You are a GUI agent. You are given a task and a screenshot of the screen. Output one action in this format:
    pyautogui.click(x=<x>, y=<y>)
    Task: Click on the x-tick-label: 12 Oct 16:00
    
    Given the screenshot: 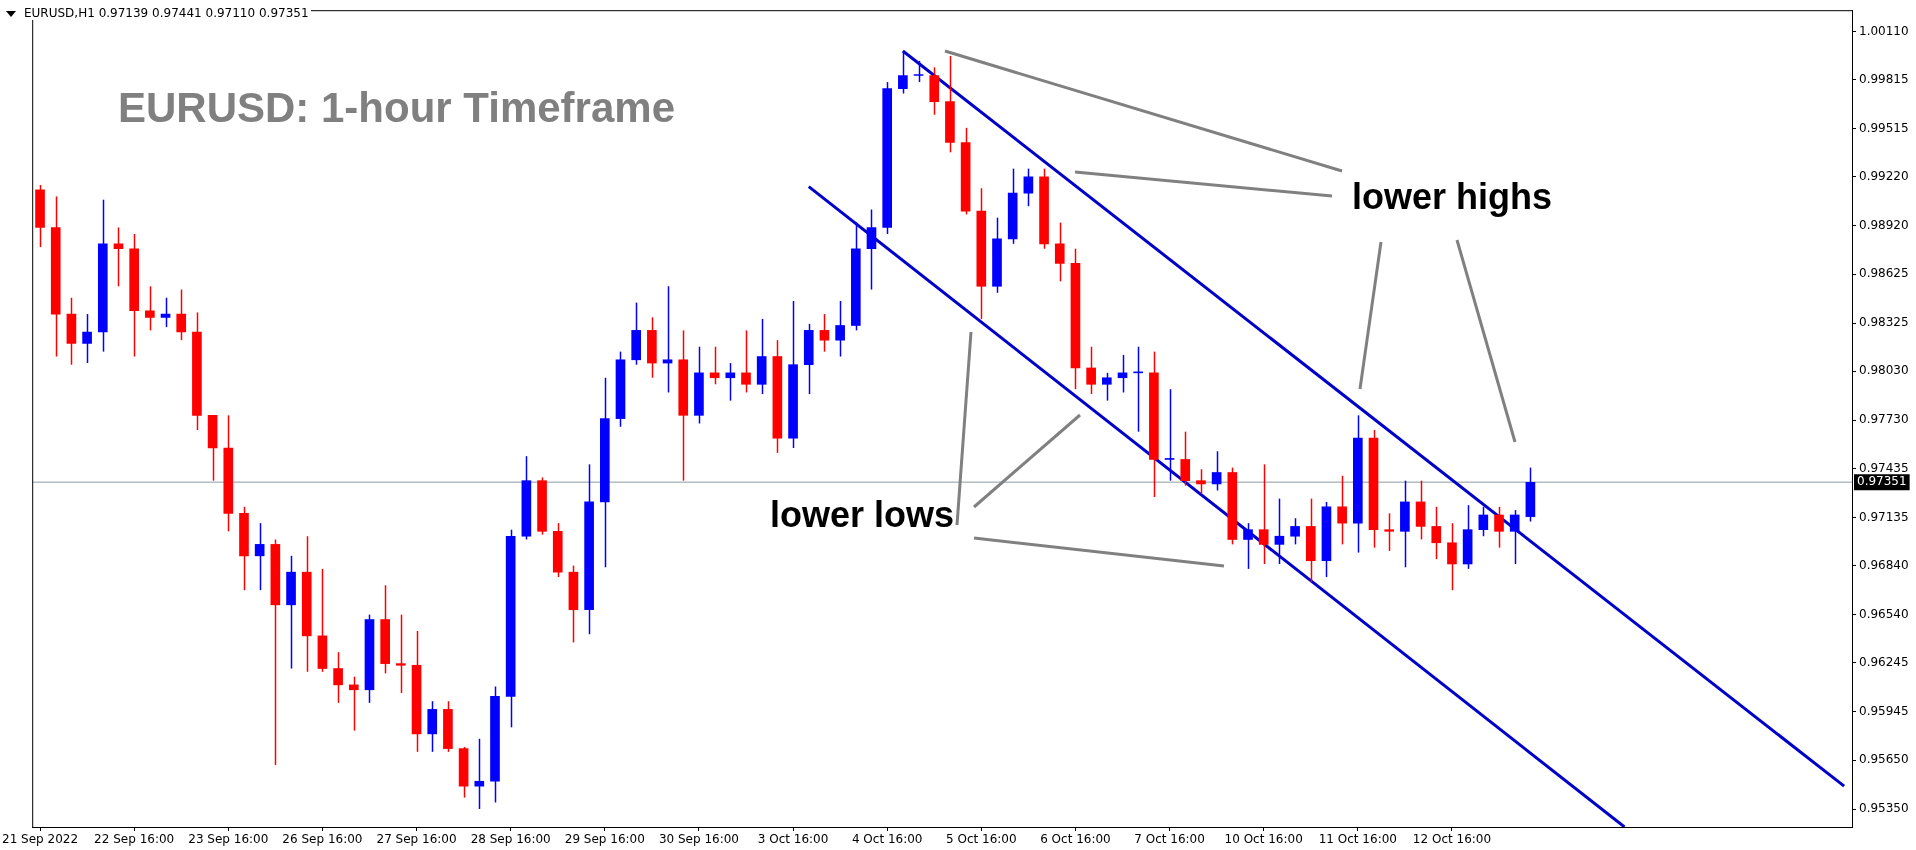 What is the action you would take?
    pyautogui.click(x=1452, y=839)
    